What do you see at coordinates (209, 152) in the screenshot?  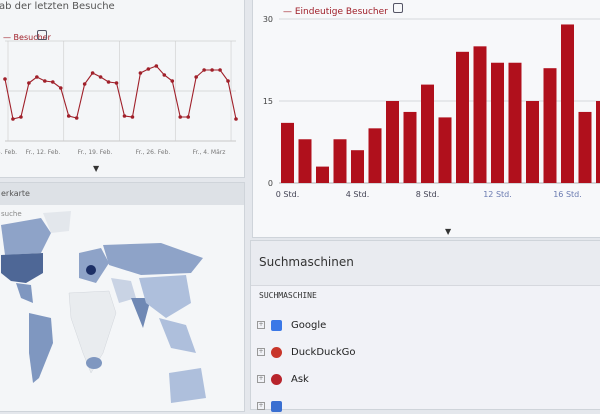 I see `x-tick-label: Fr., 4. März` at bounding box center [209, 152].